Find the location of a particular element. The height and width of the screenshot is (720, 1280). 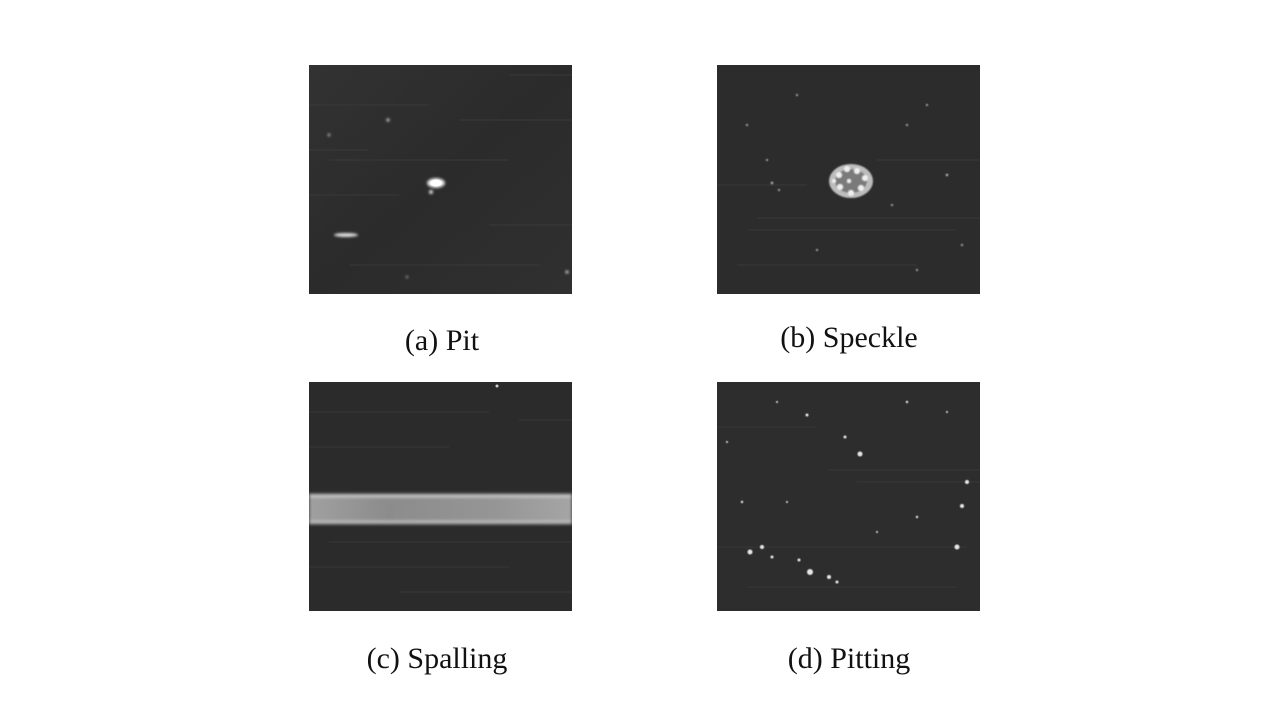

spalling-defect-image is located at coordinates (440, 496).